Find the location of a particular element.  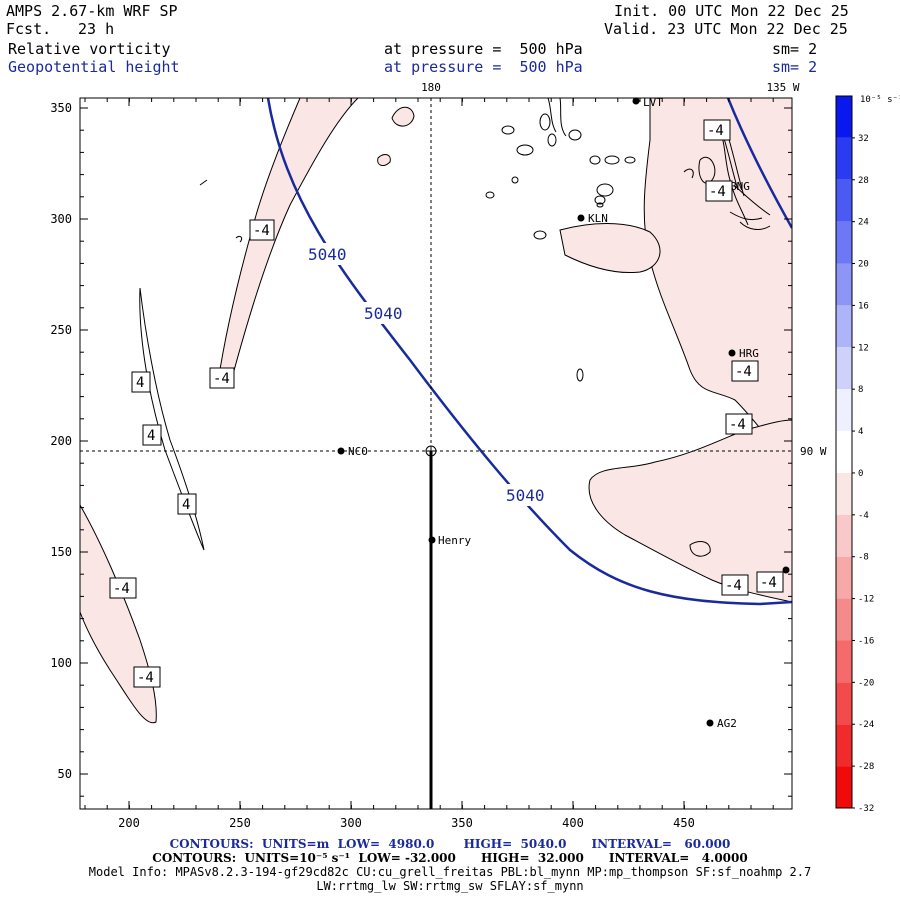

vort-region-right-upper is located at coordinates (717, 284).